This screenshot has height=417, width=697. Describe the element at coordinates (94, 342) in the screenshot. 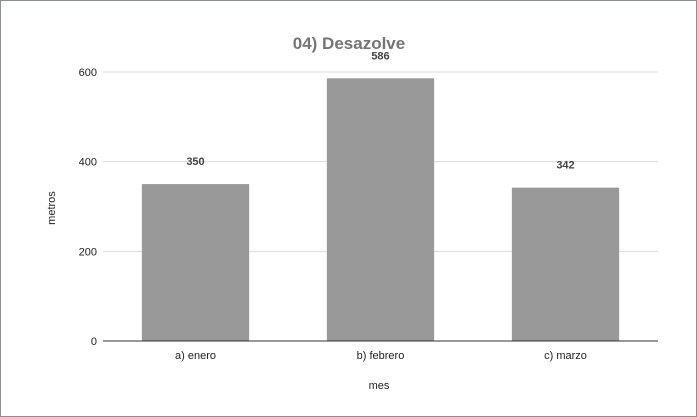

I see `y-tick-label: 0` at that location.